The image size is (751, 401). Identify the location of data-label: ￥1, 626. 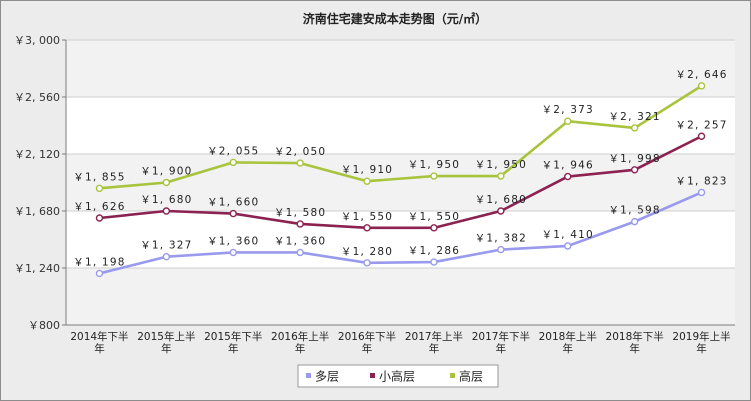
(99, 207).